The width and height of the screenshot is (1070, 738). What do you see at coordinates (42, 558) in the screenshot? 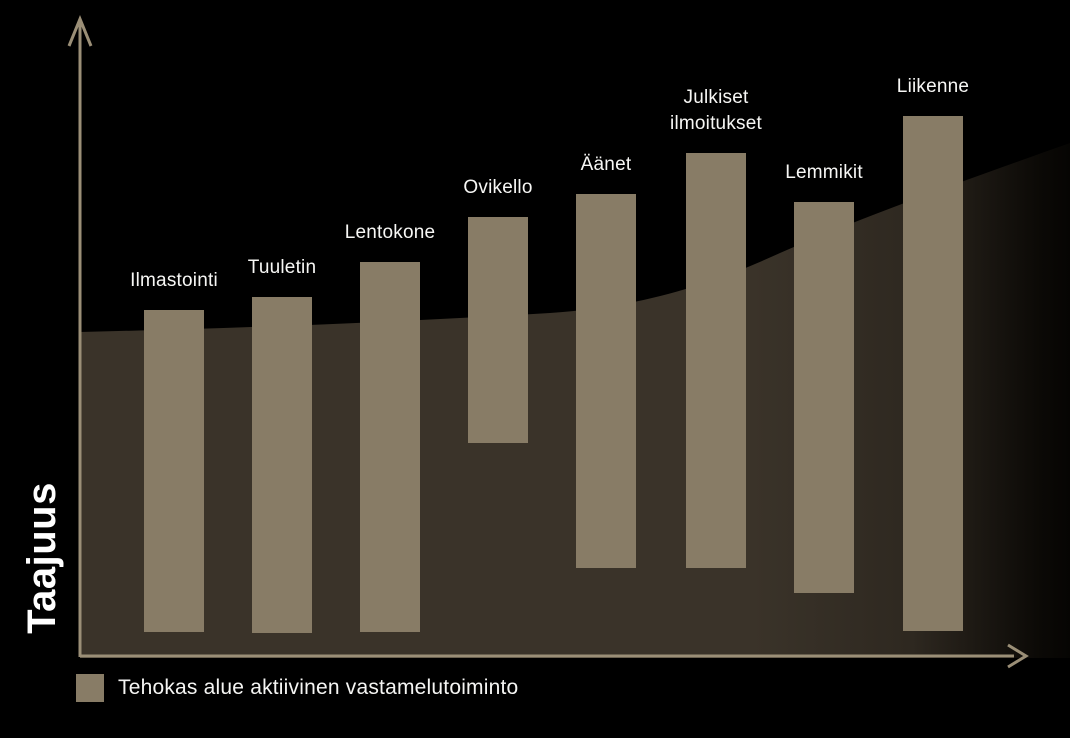
I see `y-axis-label: Taajuus` at bounding box center [42, 558].